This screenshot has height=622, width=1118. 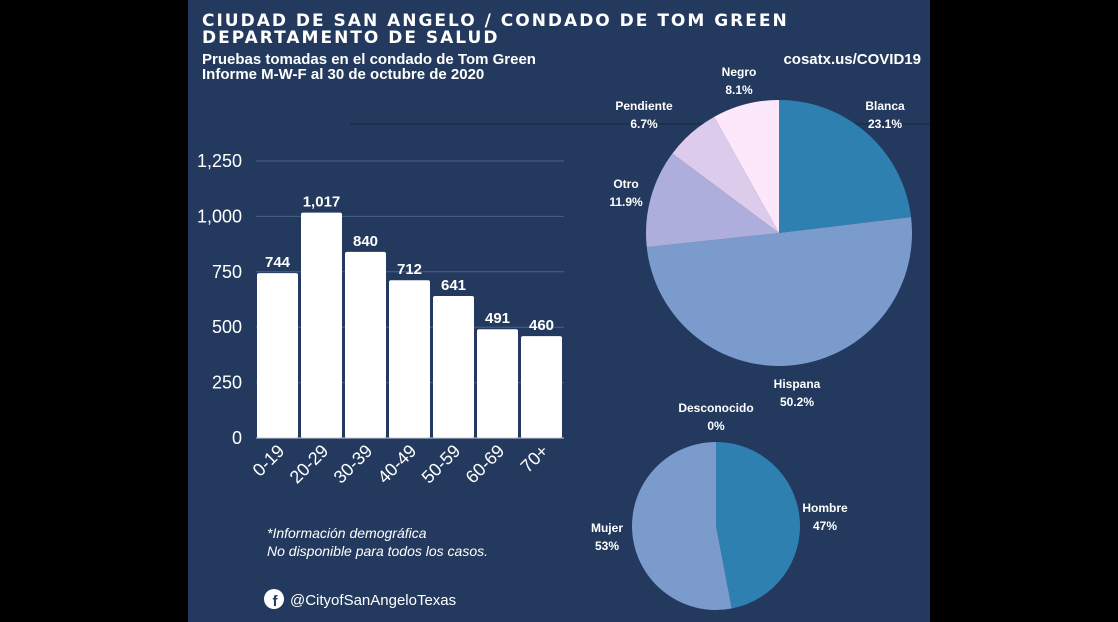 I want to click on pie-slice-hombre, so click(x=758, y=525).